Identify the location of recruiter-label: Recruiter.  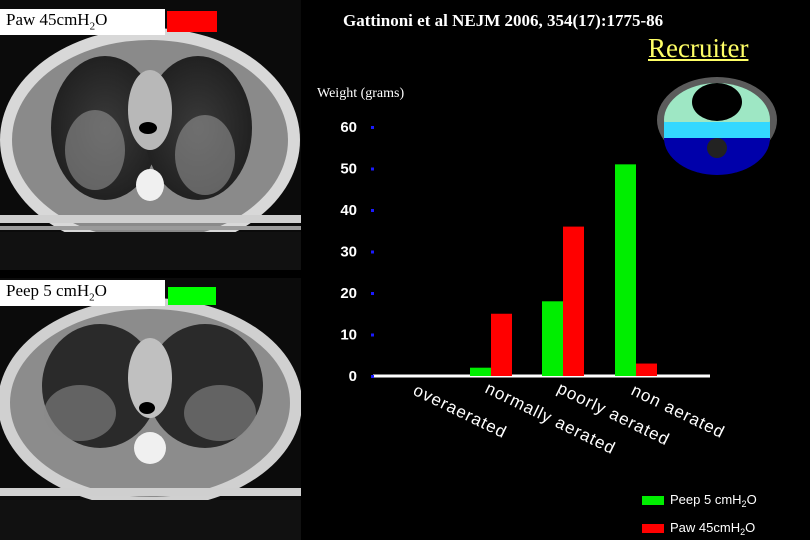
(698, 48).